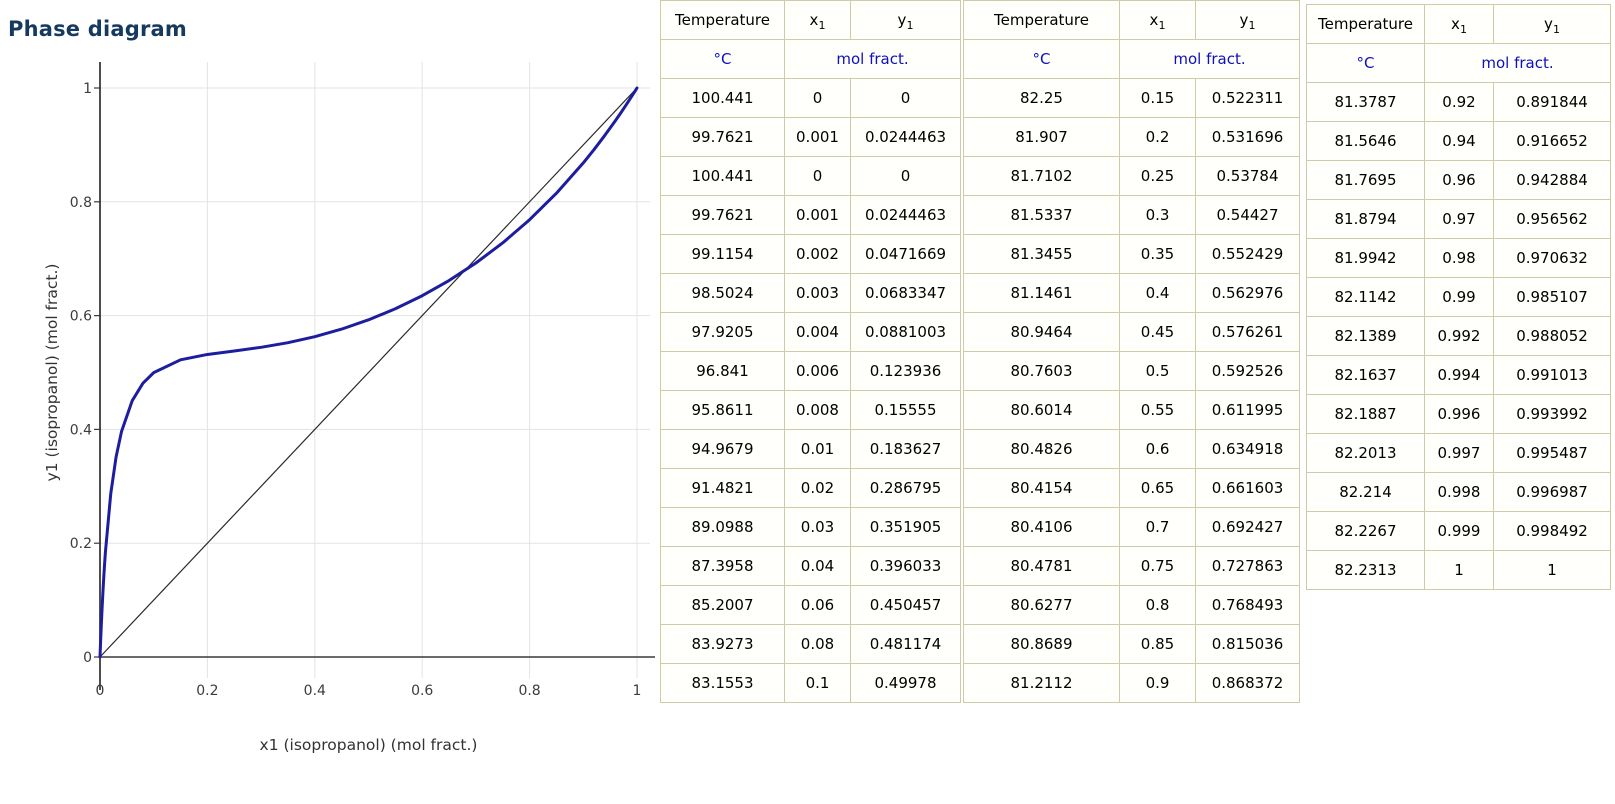 The width and height of the screenshot is (1615, 804). Describe the element at coordinates (905, 566) in the screenshot. I see `table-cell: 0.396033` at that location.